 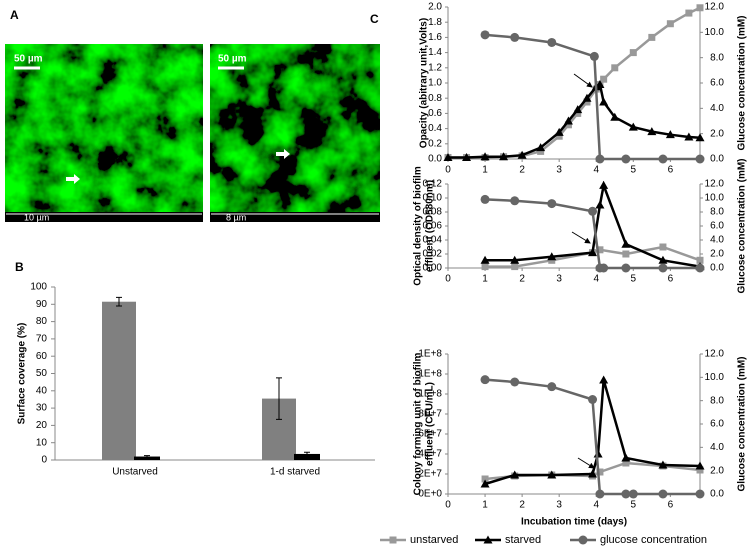 I want to click on x-tick-label: Unstarved, so click(x=135, y=472).